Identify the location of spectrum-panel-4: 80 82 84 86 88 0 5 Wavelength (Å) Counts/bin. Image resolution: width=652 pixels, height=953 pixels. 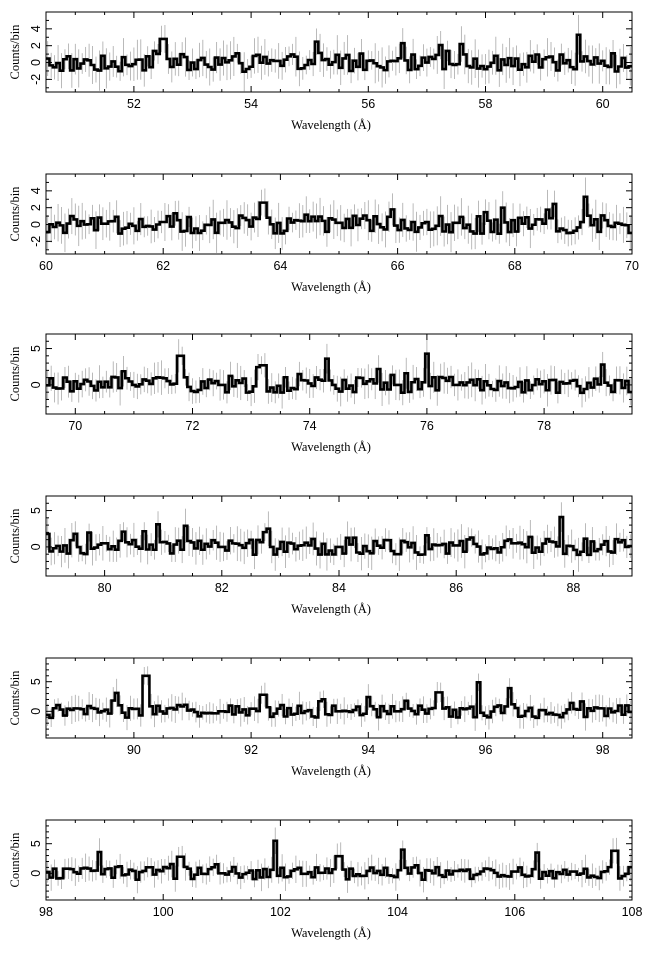
(320, 555).